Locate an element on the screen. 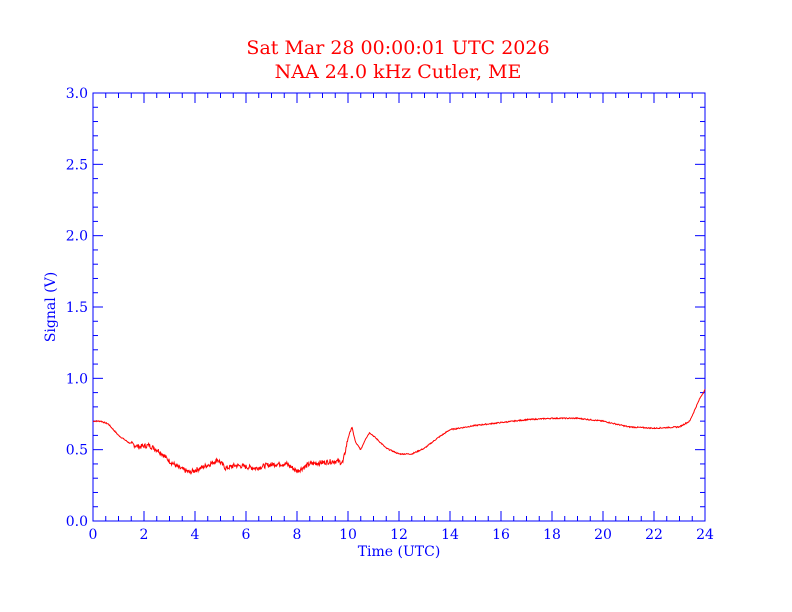 This screenshot has width=792, height=612. x-tick-label: 0 is located at coordinates (93, 535).